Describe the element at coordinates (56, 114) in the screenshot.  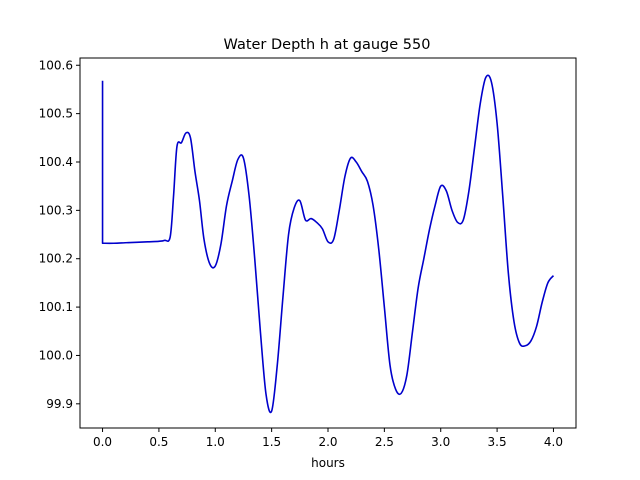
I see `y-tick-label: 100.5` at that location.